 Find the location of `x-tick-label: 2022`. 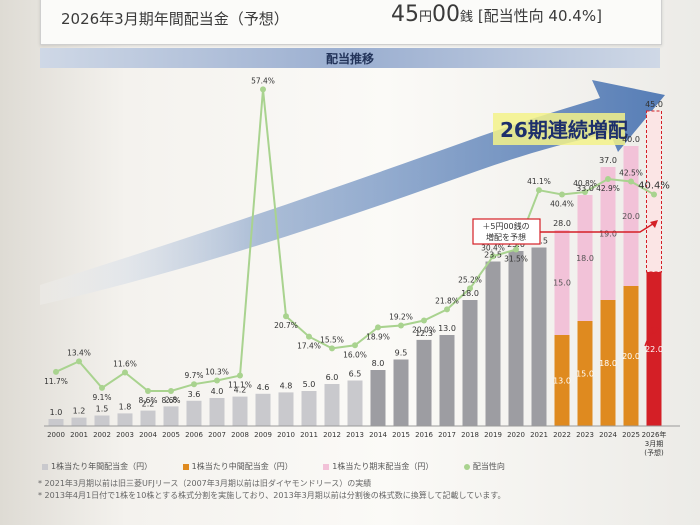

x-tick-label: 2022 is located at coordinates (562, 435).